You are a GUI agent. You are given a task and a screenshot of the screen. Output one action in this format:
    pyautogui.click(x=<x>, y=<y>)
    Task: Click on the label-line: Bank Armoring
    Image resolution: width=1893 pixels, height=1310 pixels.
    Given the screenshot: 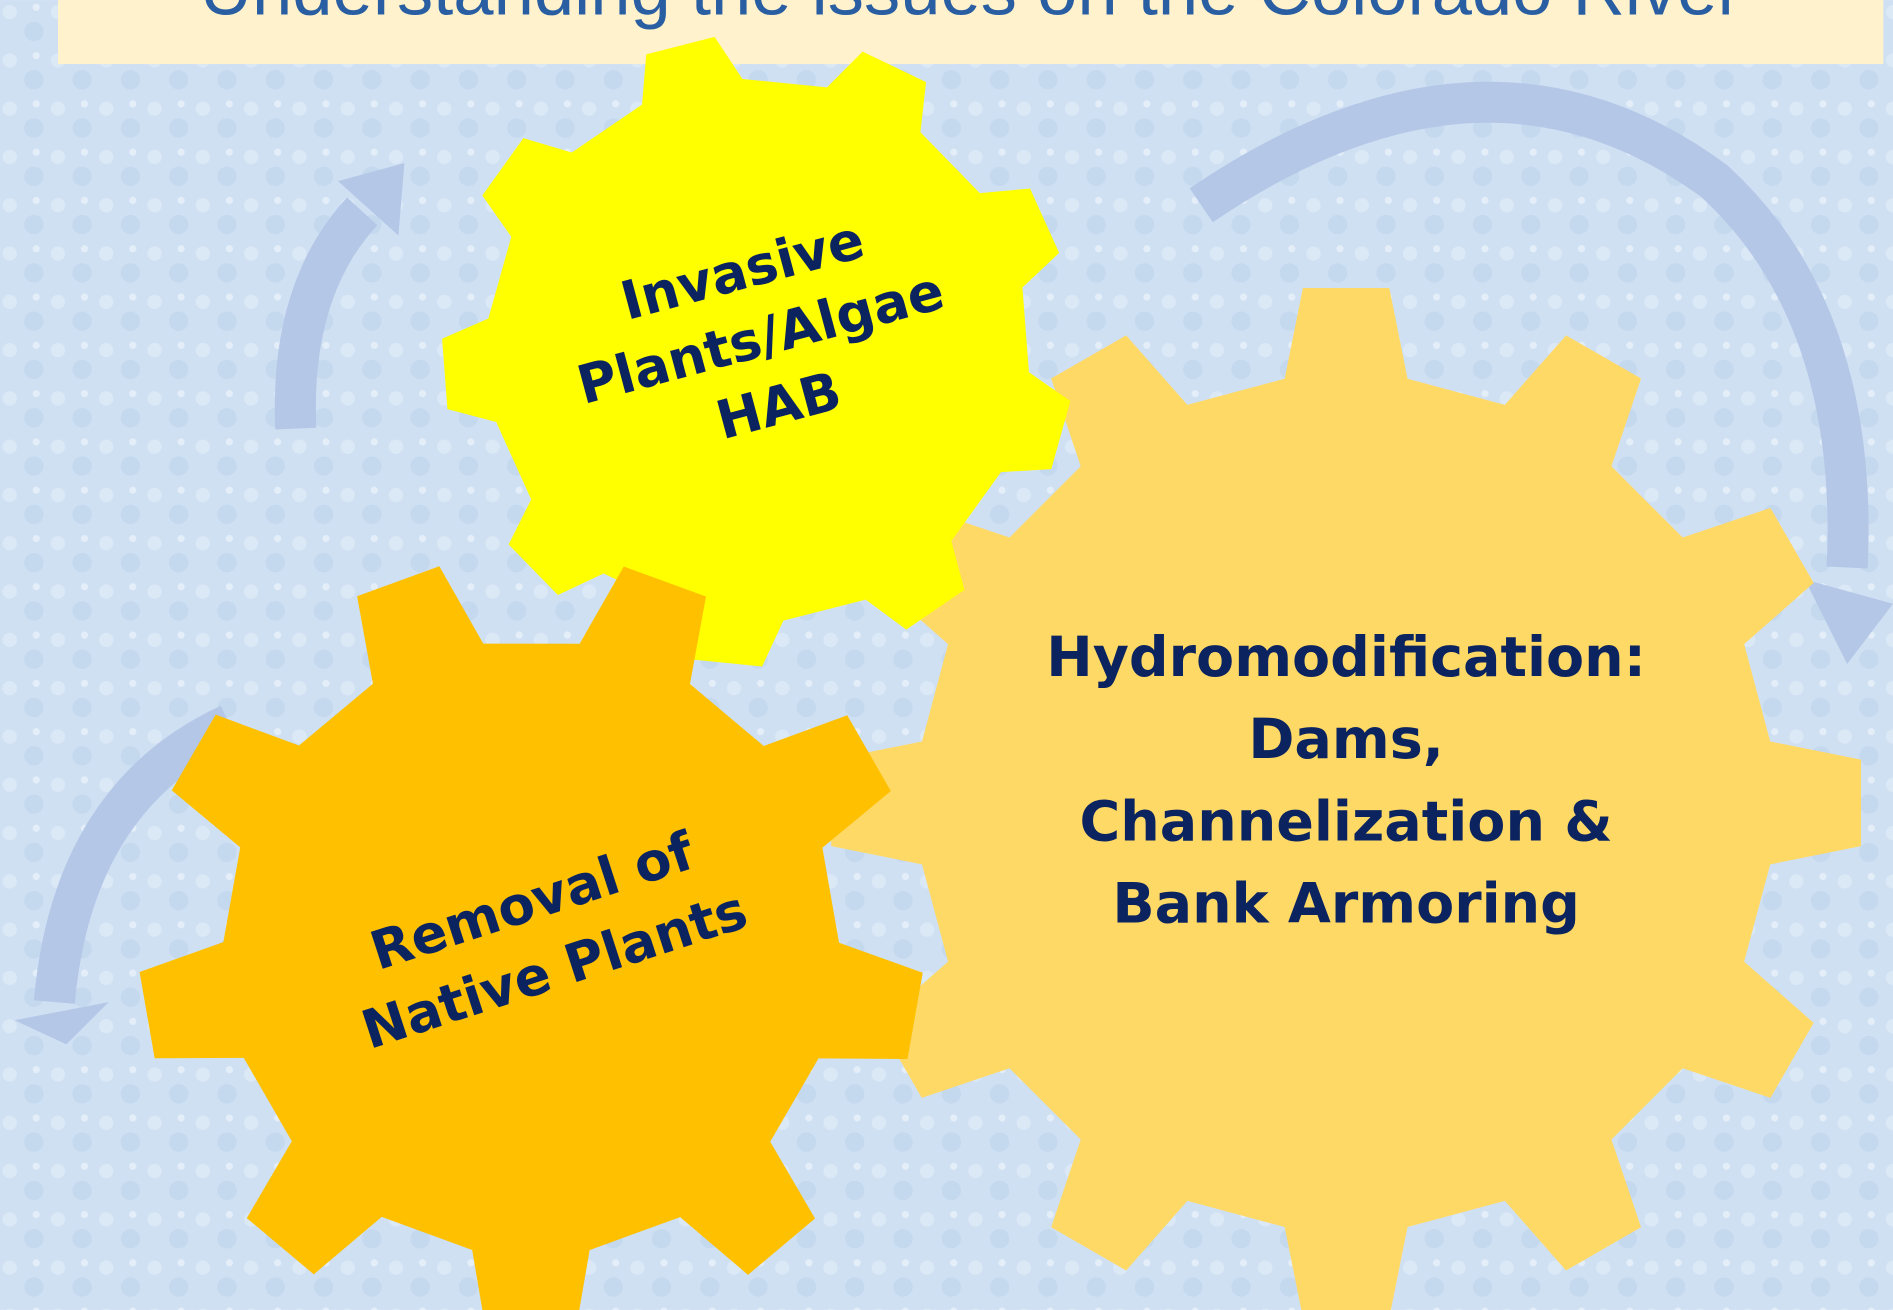 What is the action you would take?
    pyautogui.click(x=1346, y=903)
    